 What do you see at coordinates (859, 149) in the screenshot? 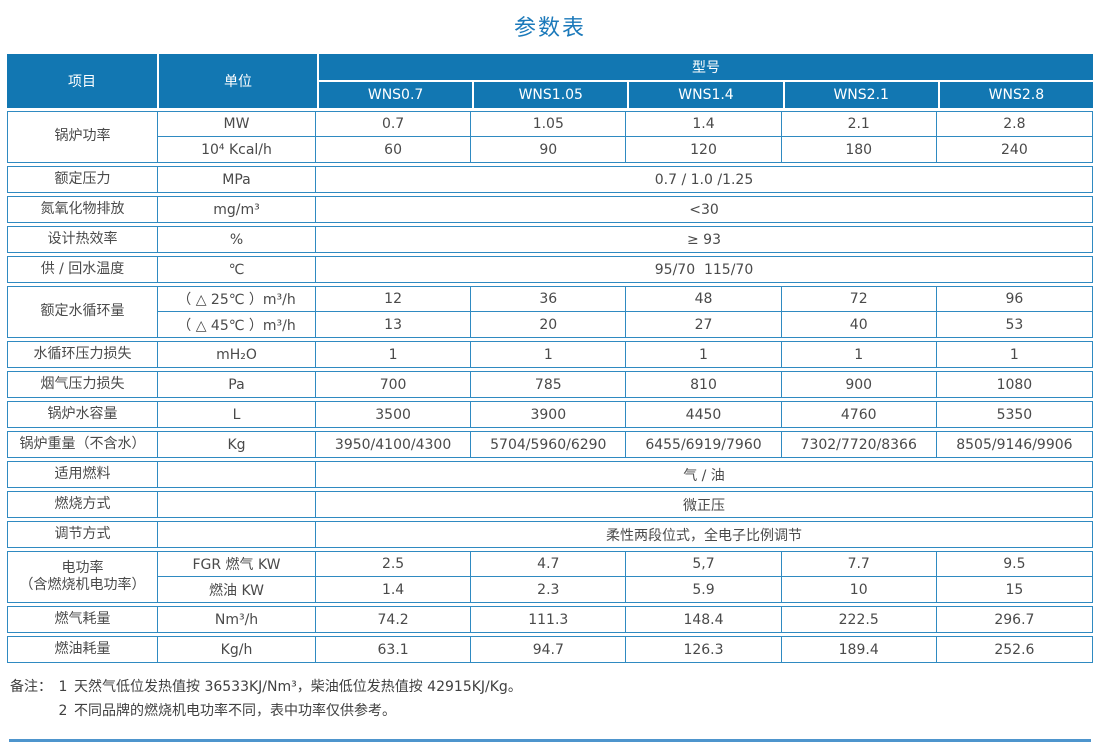
I see `cell-value: 180` at bounding box center [859, 149].